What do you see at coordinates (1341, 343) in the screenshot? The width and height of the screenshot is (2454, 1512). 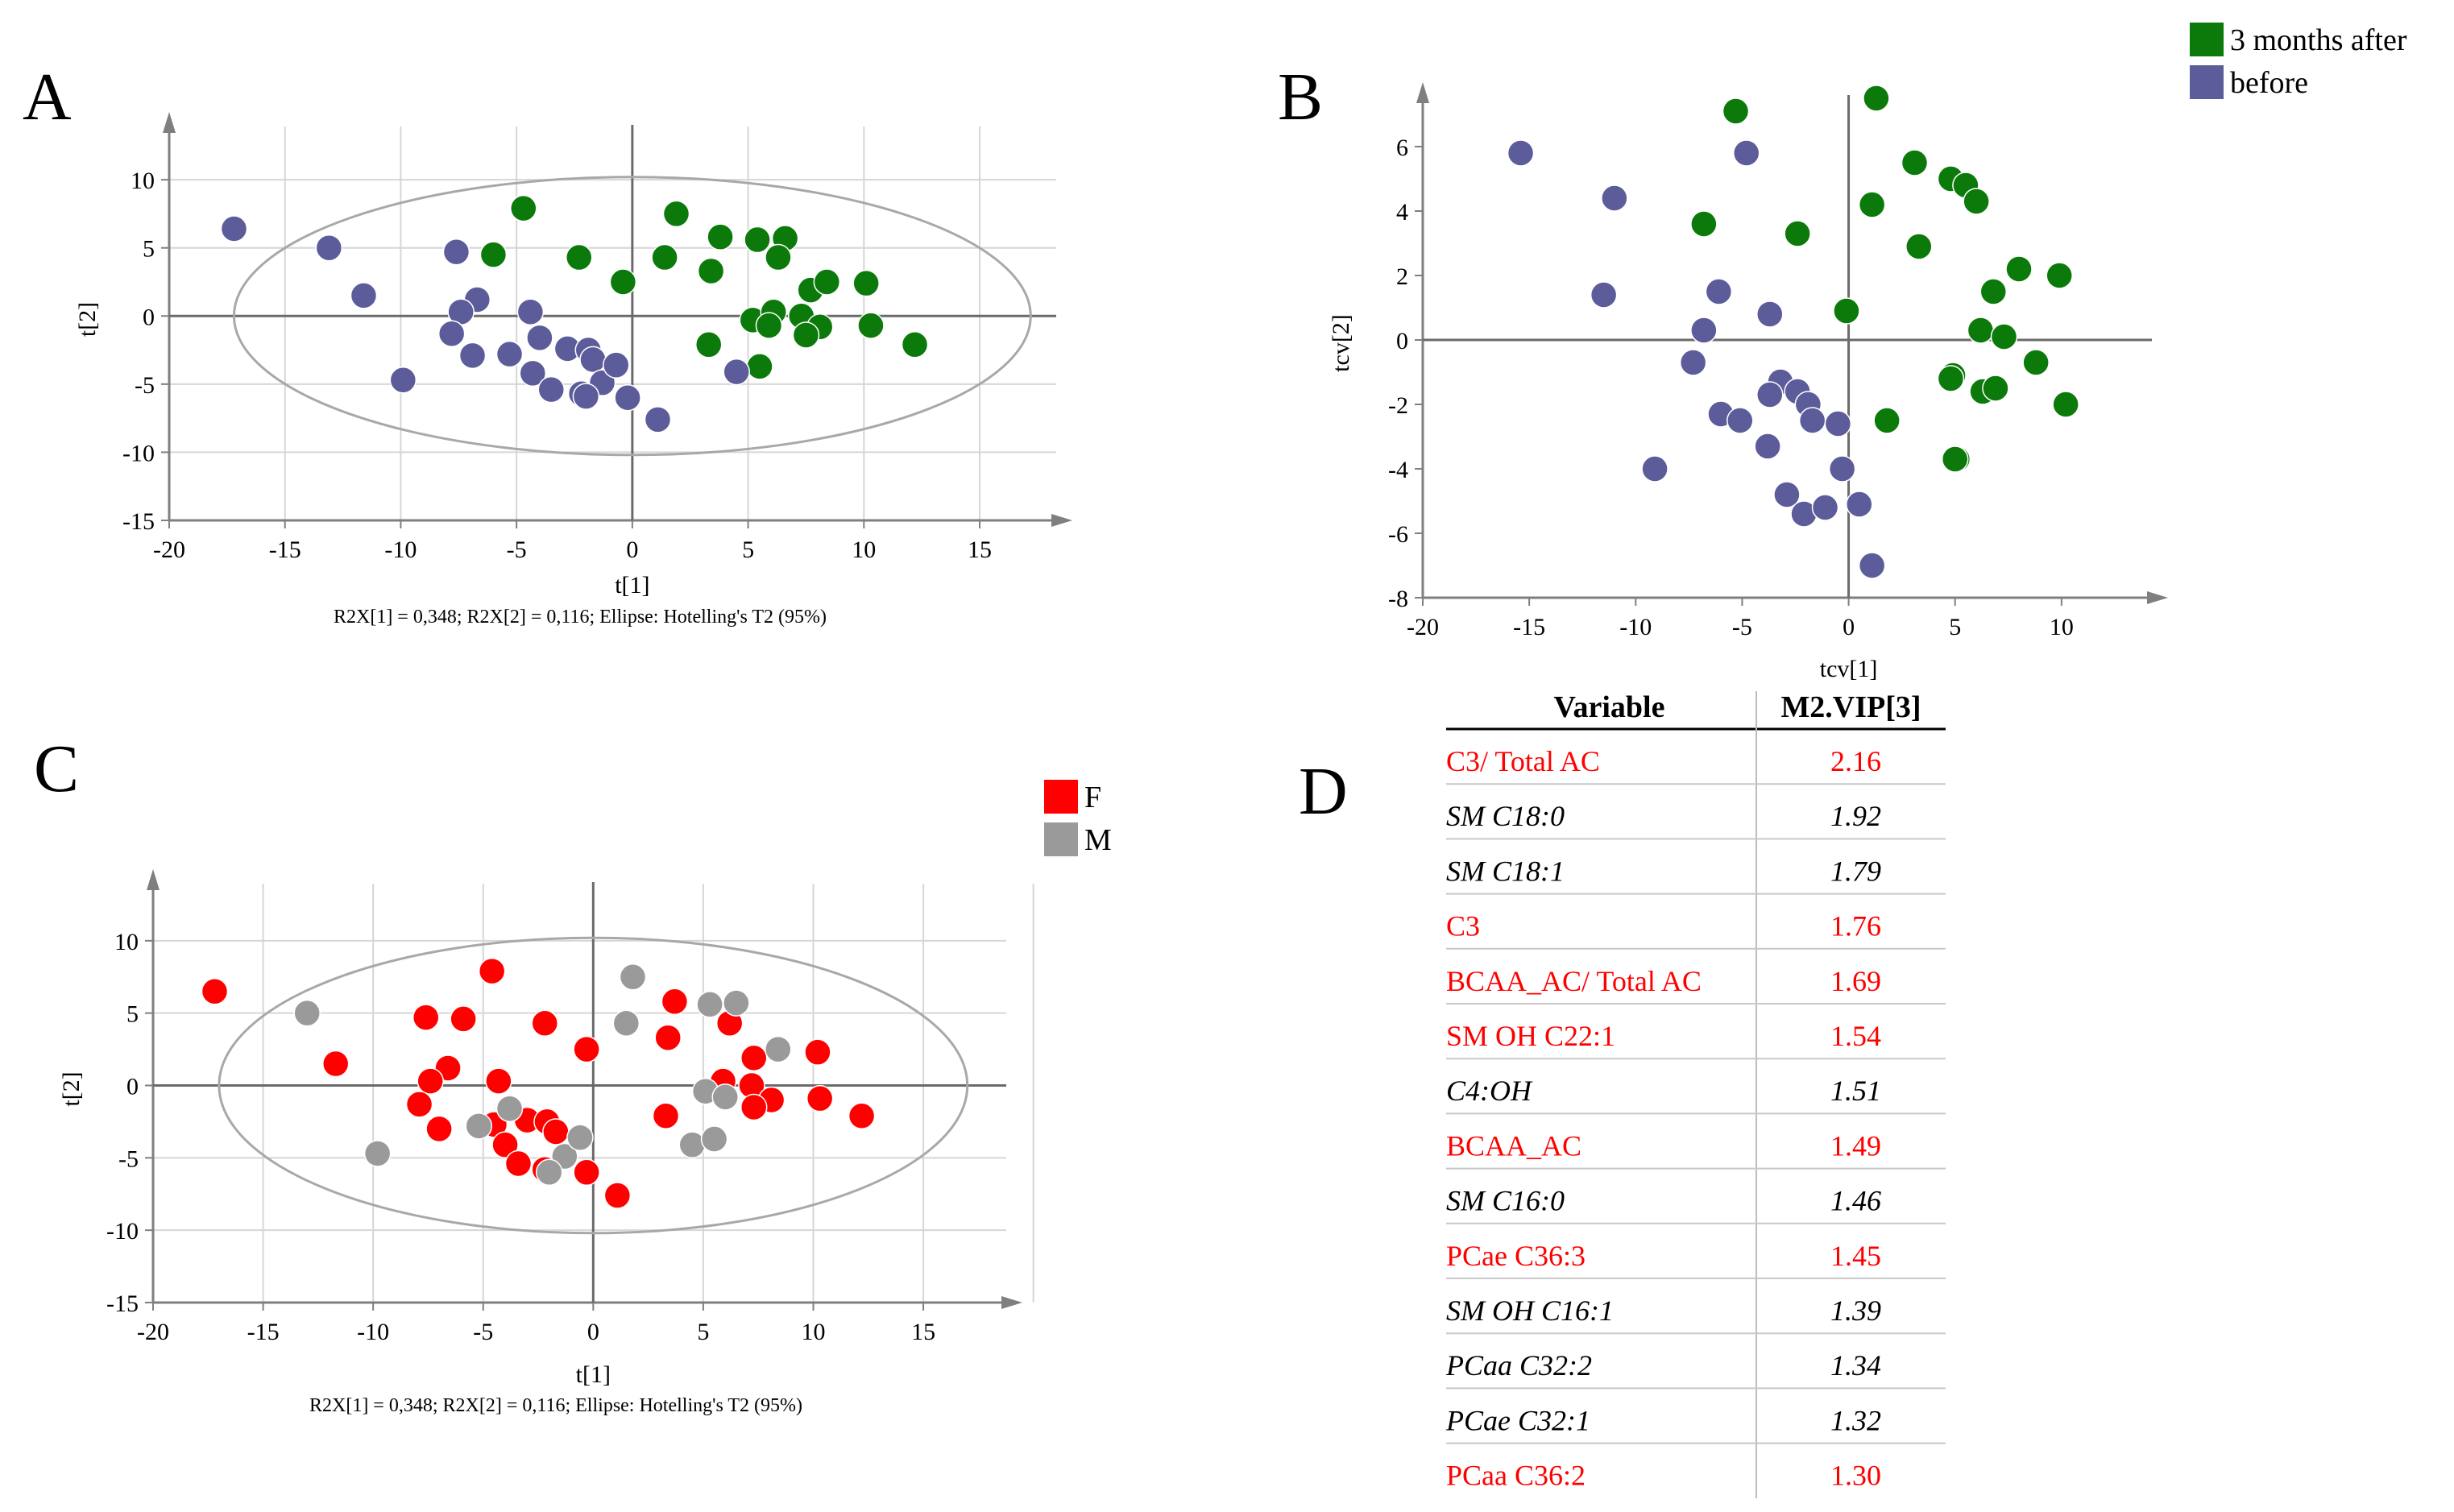 I see `b-y-axis-title: tcv[2]` at bounding box center [1341, 343].